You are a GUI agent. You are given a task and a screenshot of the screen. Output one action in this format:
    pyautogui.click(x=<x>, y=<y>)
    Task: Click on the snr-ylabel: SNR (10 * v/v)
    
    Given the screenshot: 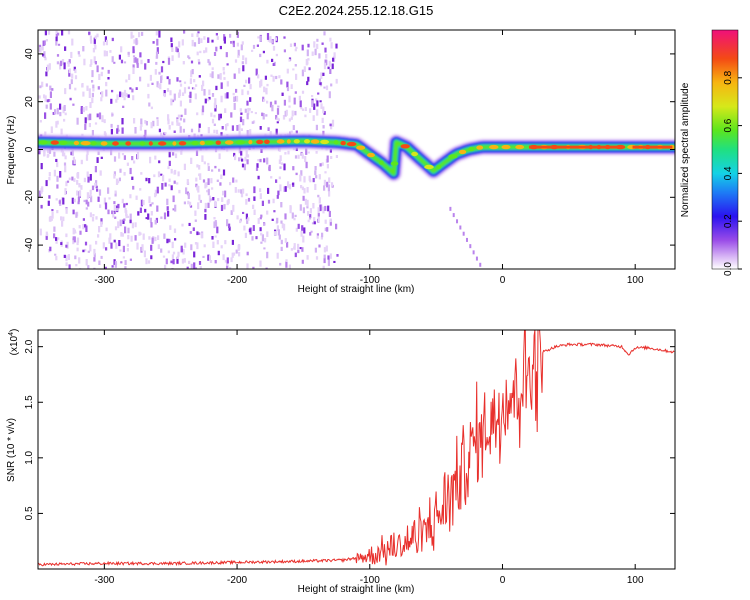 What is the action you would take?
    pyautogui.click(x=11, y=450)
    